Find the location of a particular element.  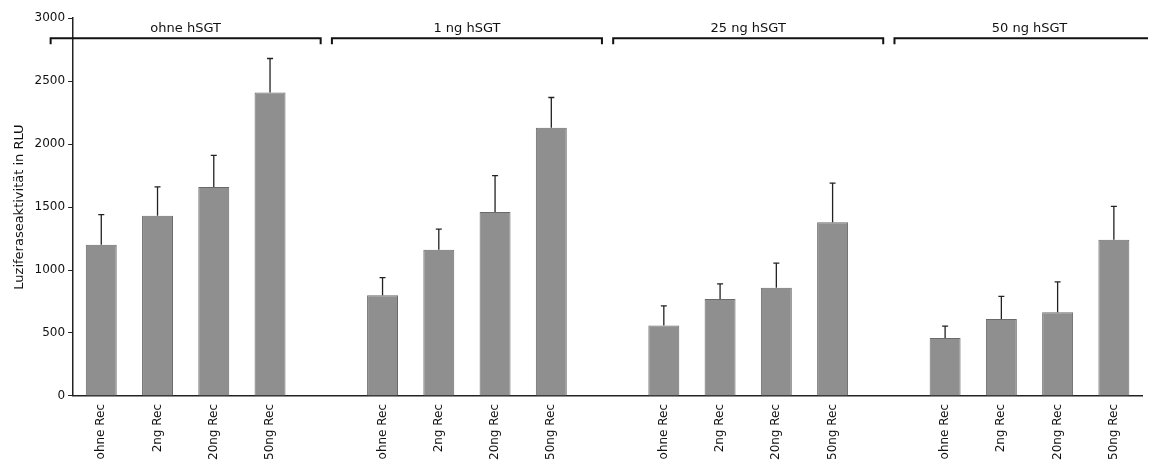

y-tick-label: 2000 is located at coordinates (50, 143).